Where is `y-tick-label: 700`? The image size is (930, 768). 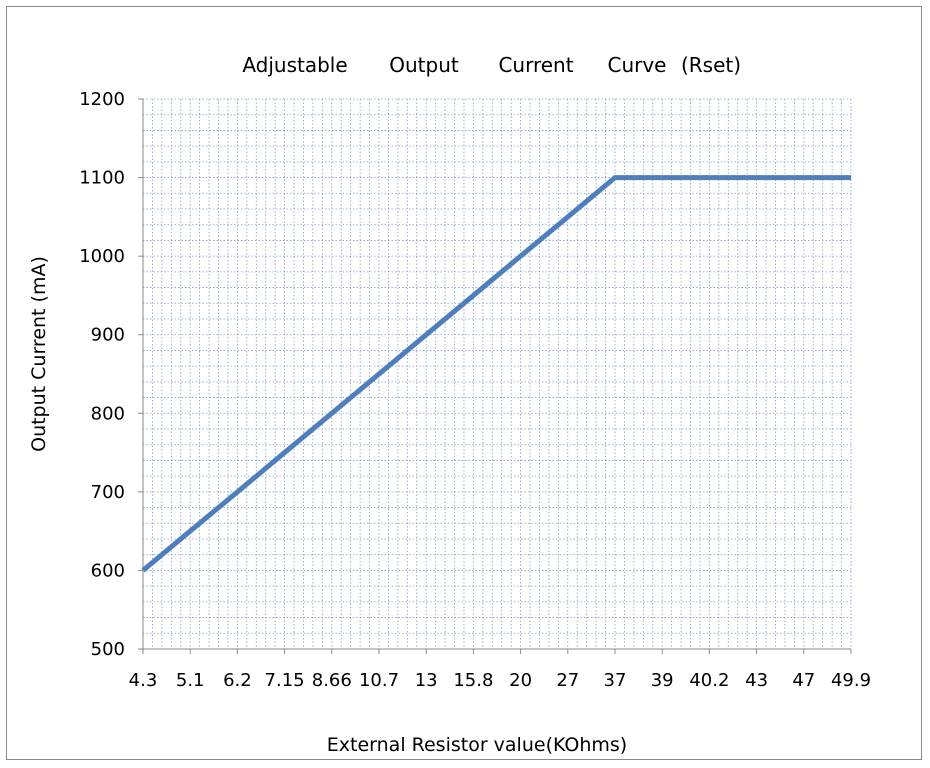 y-tick-label: 700 is located at coordinates (108, 492).